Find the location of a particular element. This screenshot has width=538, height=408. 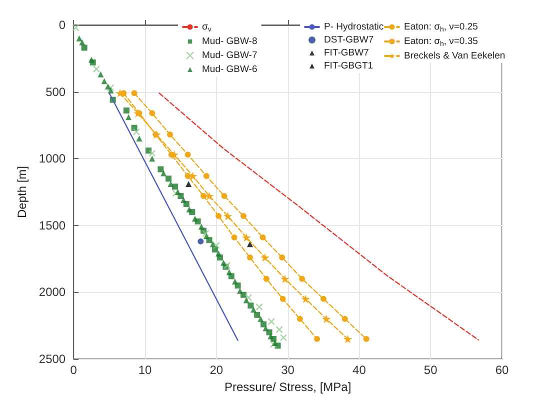

y-tick-label: 500 is located at coordinates (56, 91).